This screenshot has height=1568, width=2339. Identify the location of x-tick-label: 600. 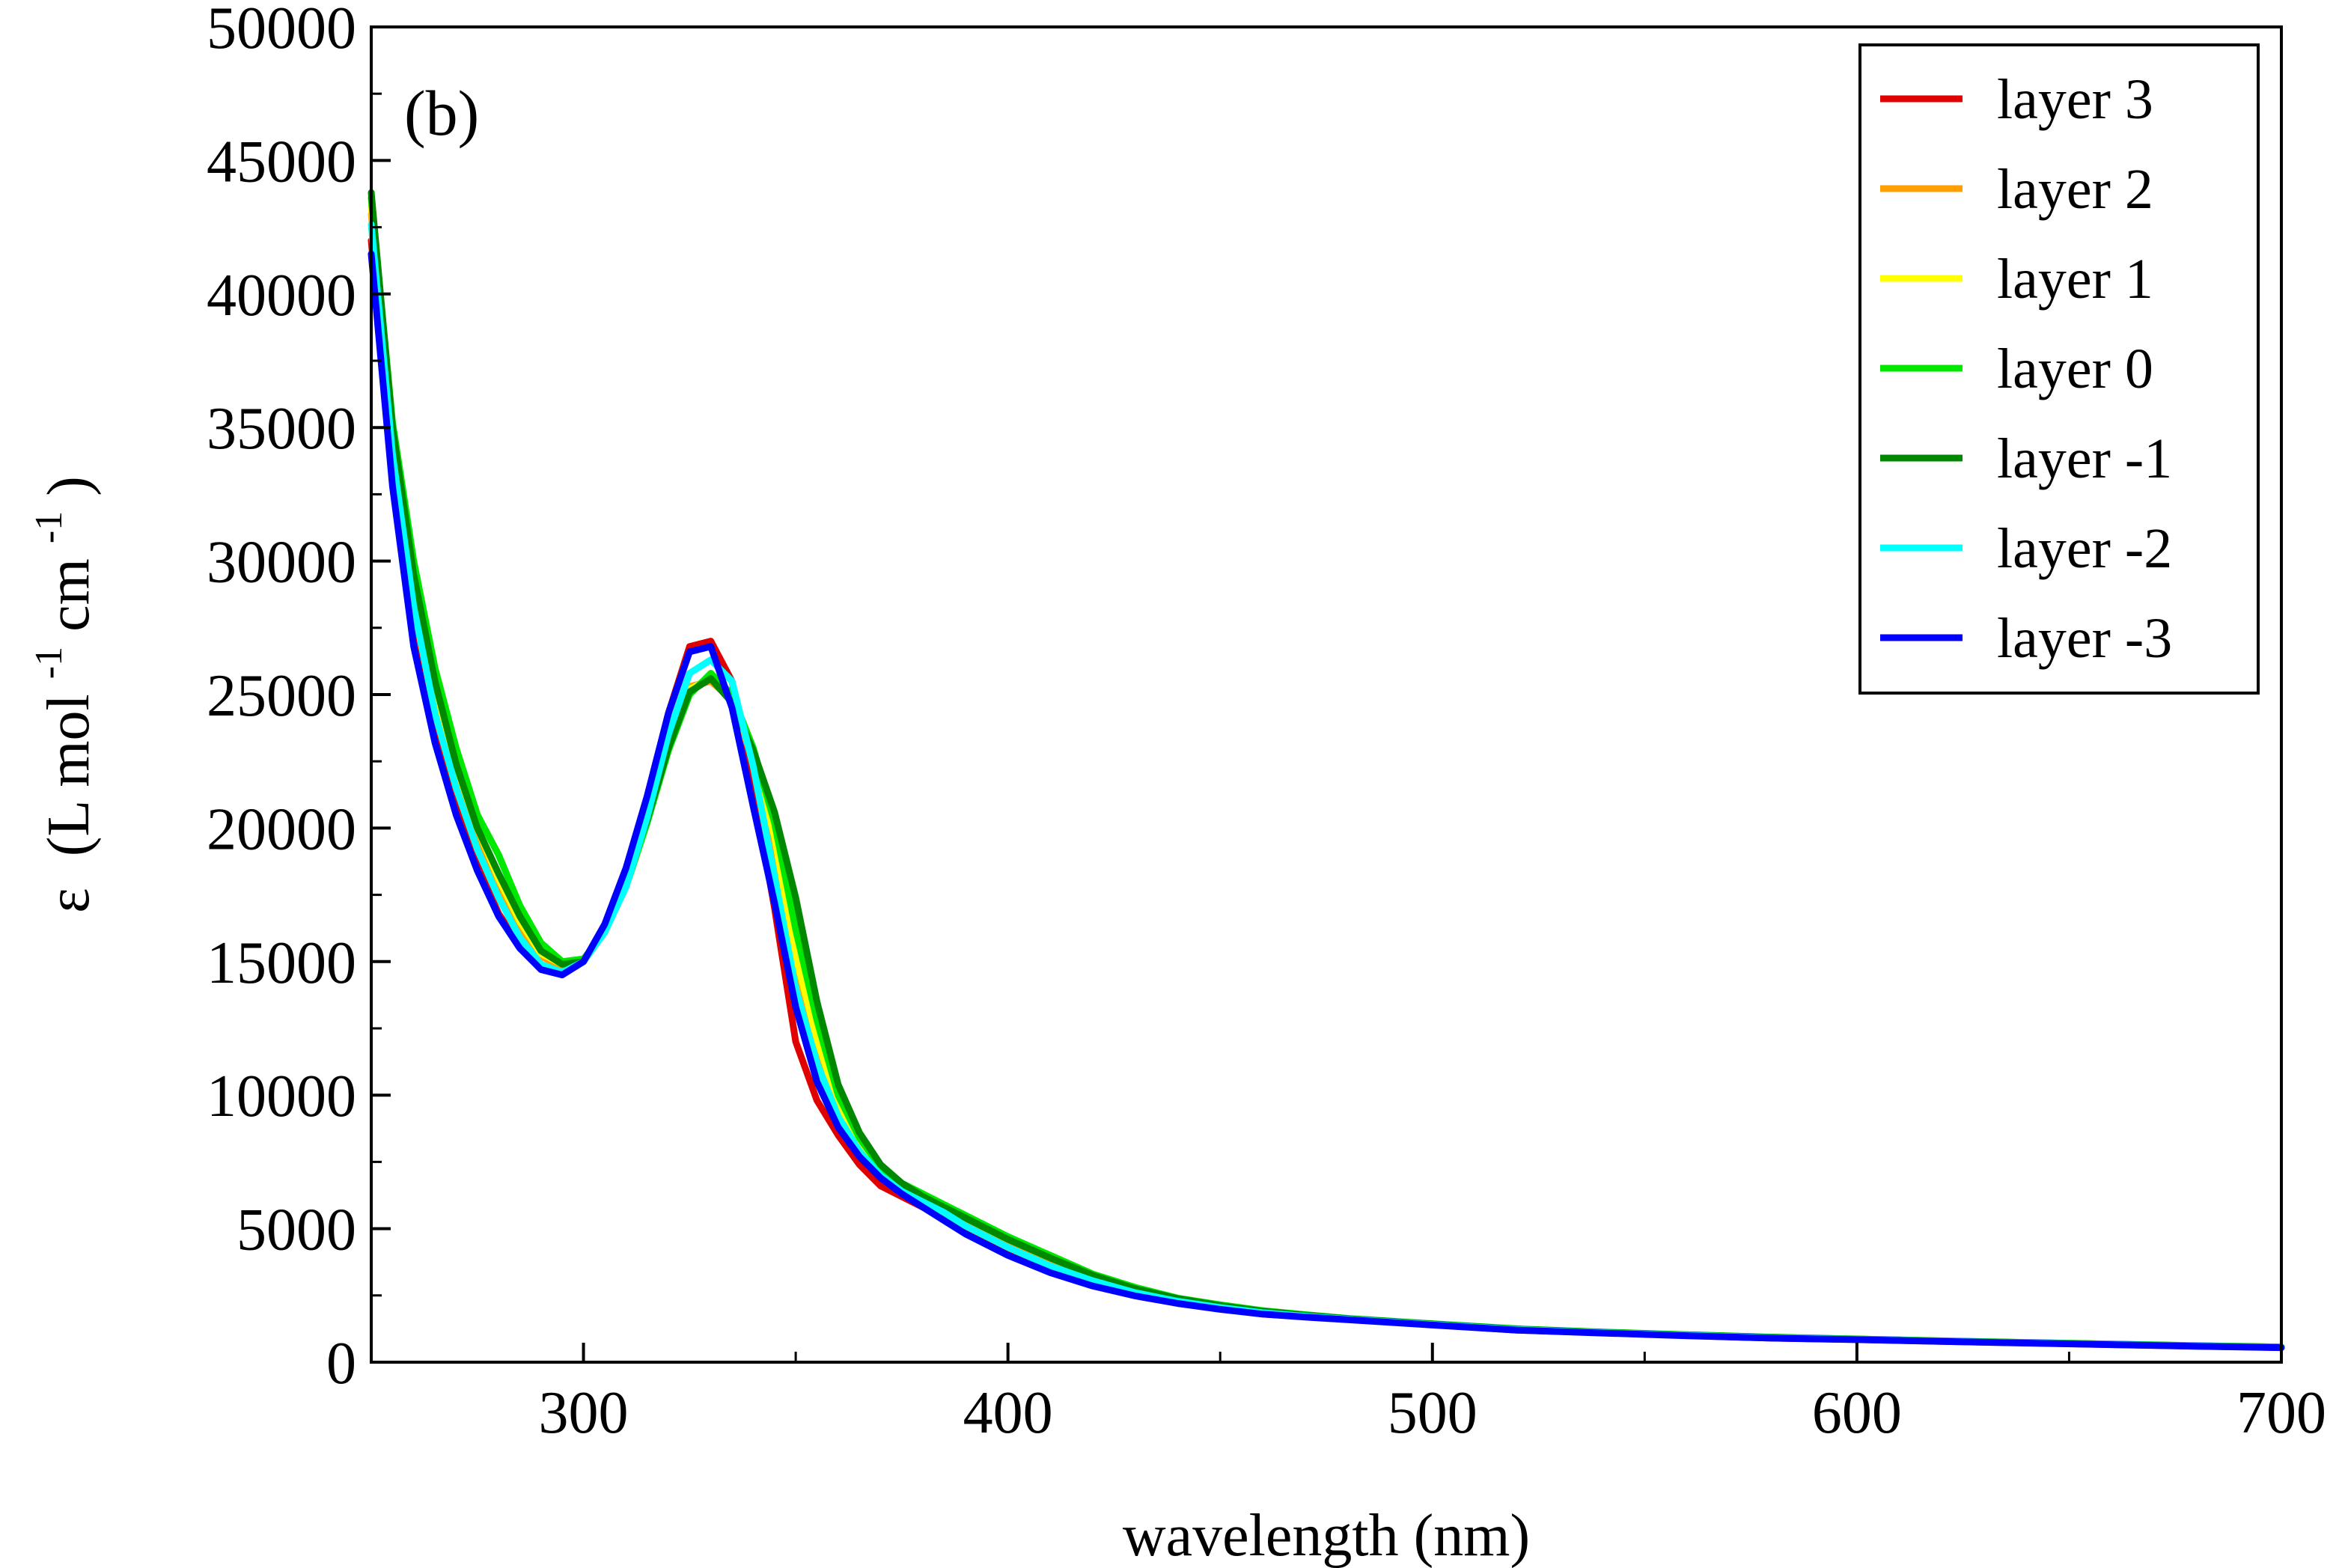
(1857, 1413).